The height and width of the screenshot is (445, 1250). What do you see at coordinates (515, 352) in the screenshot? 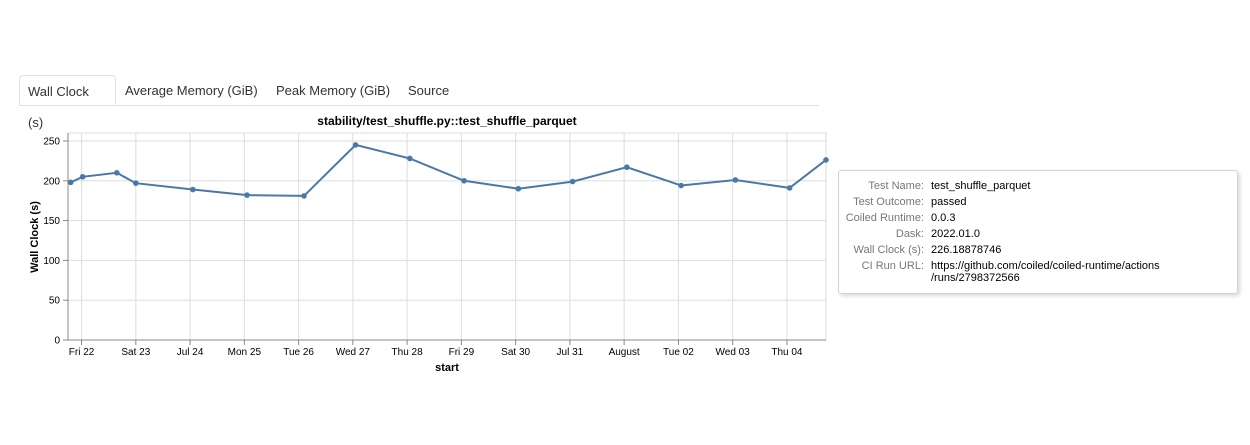
I see `x-tick-label: Sat 30` at bounding box center [515, 352].